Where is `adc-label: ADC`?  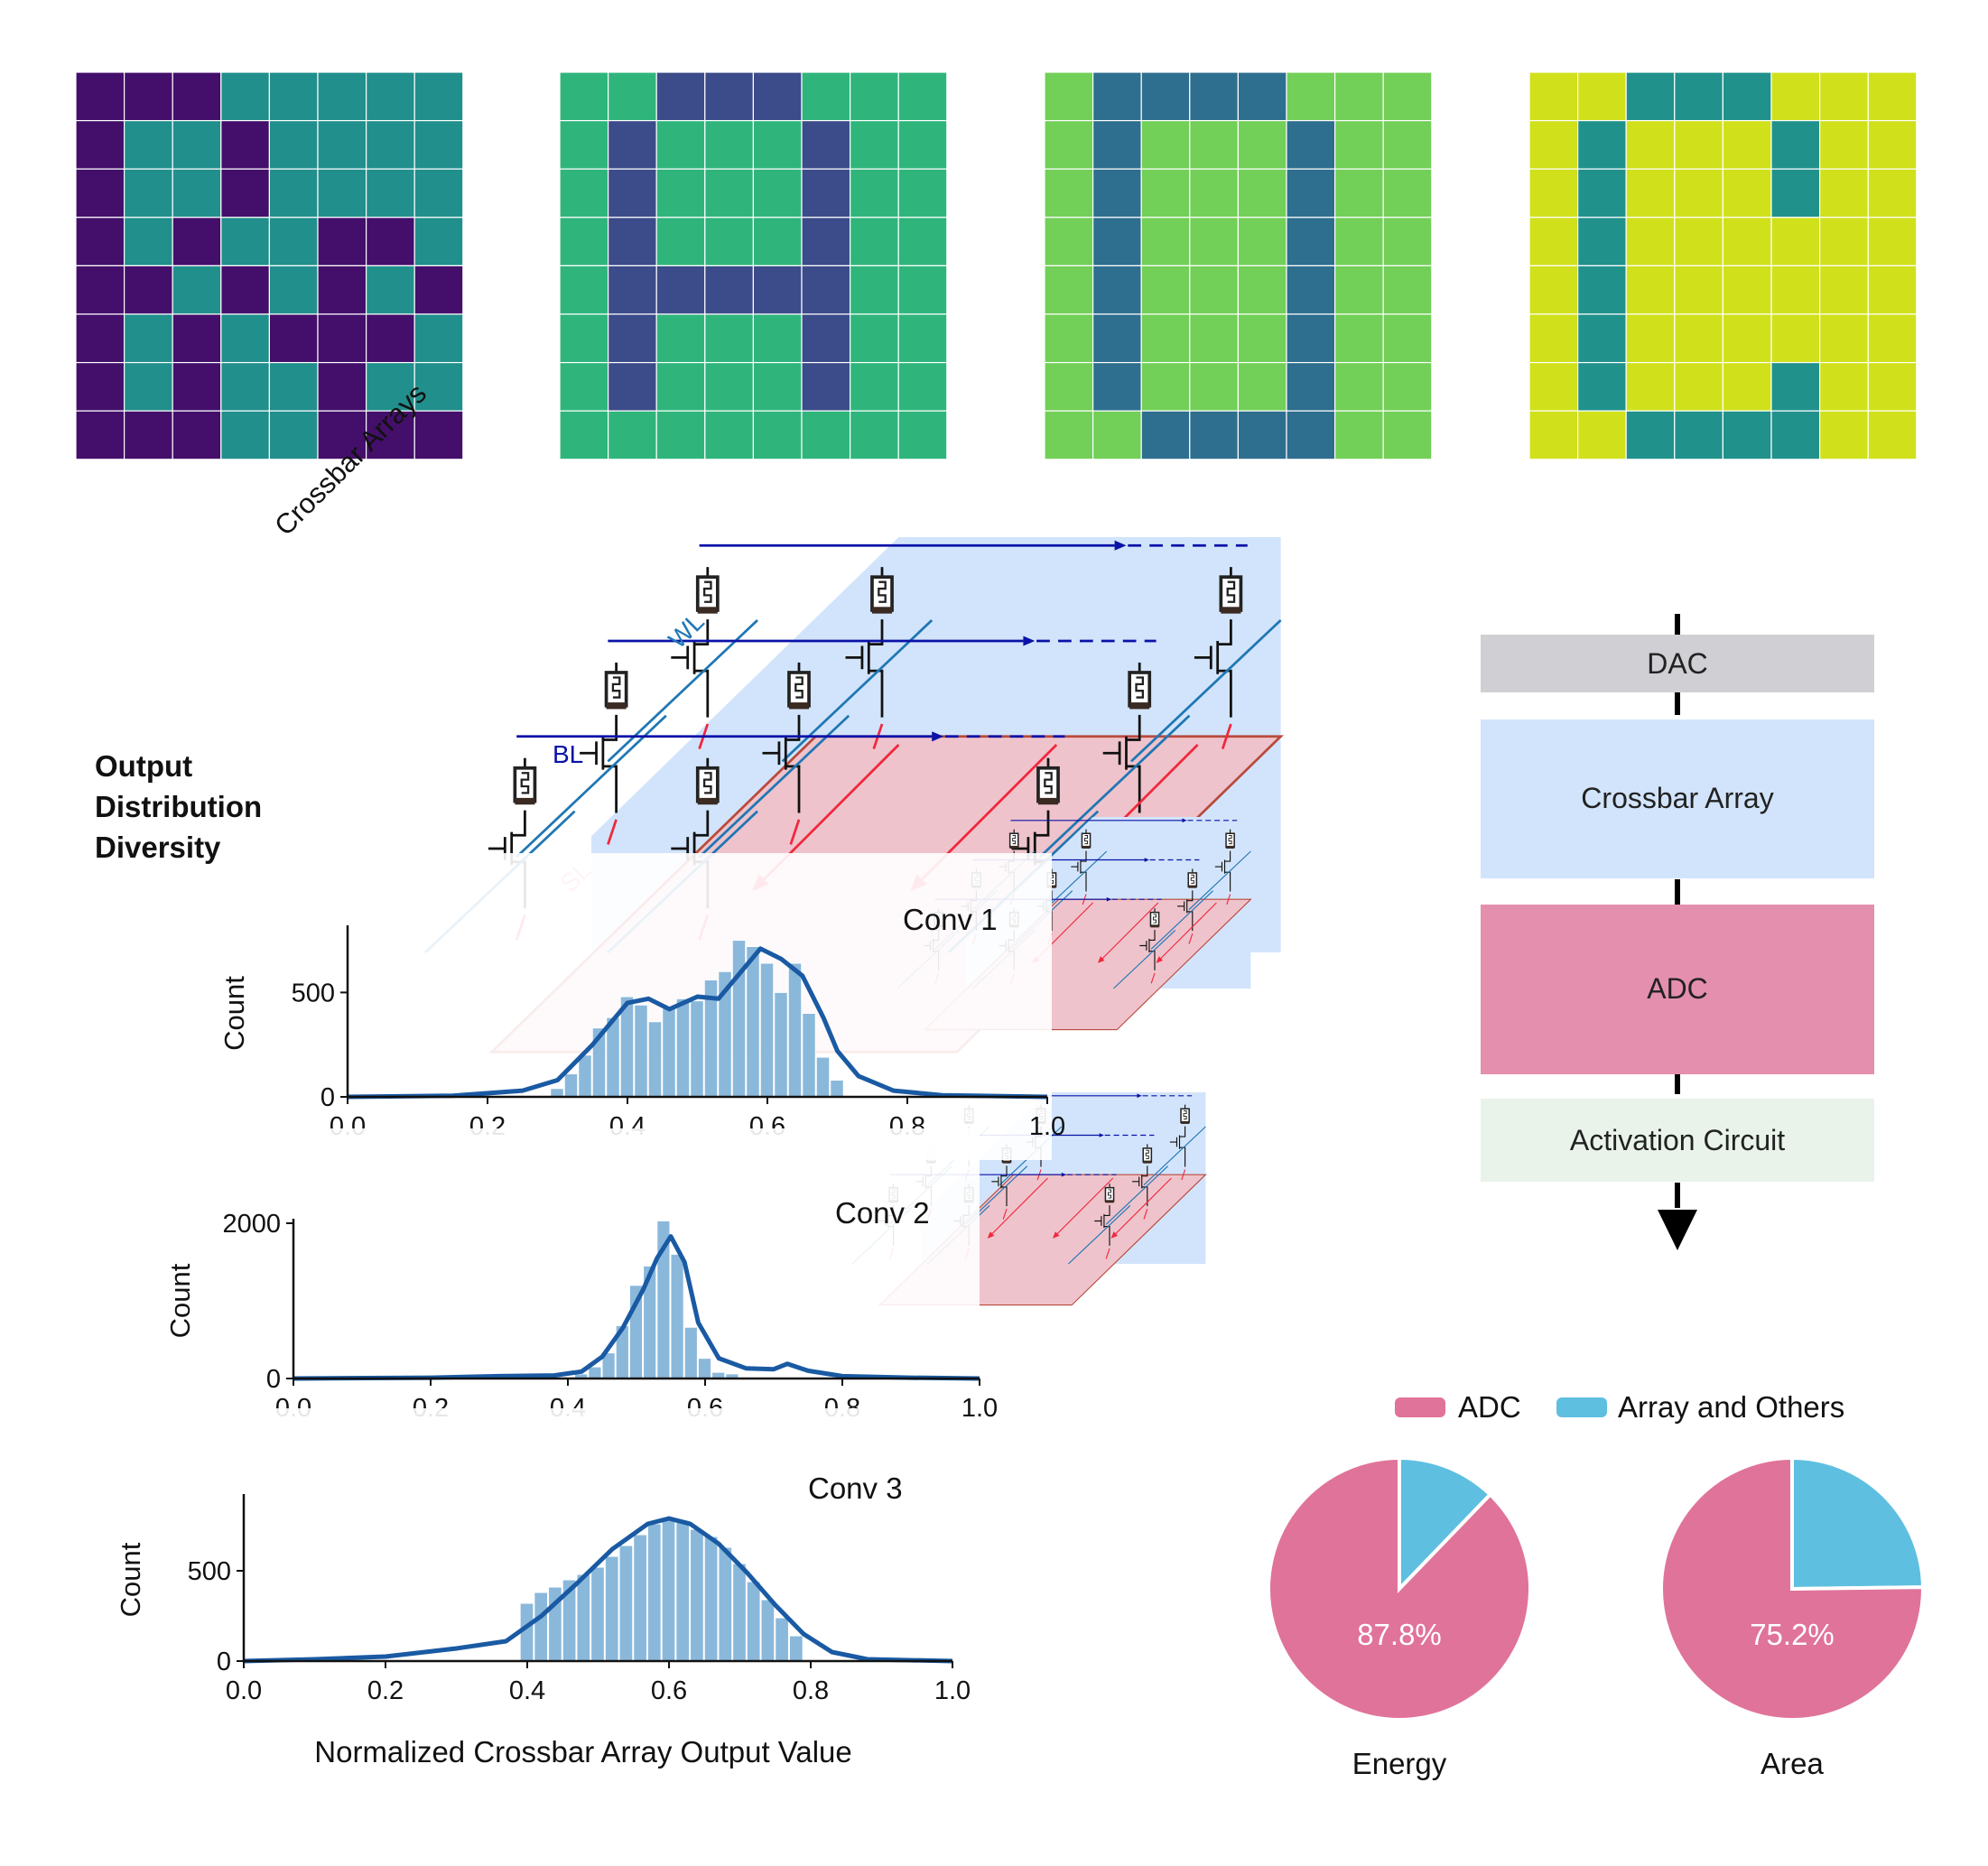 adc-label: ADC is located at coordinates (1677, 988).